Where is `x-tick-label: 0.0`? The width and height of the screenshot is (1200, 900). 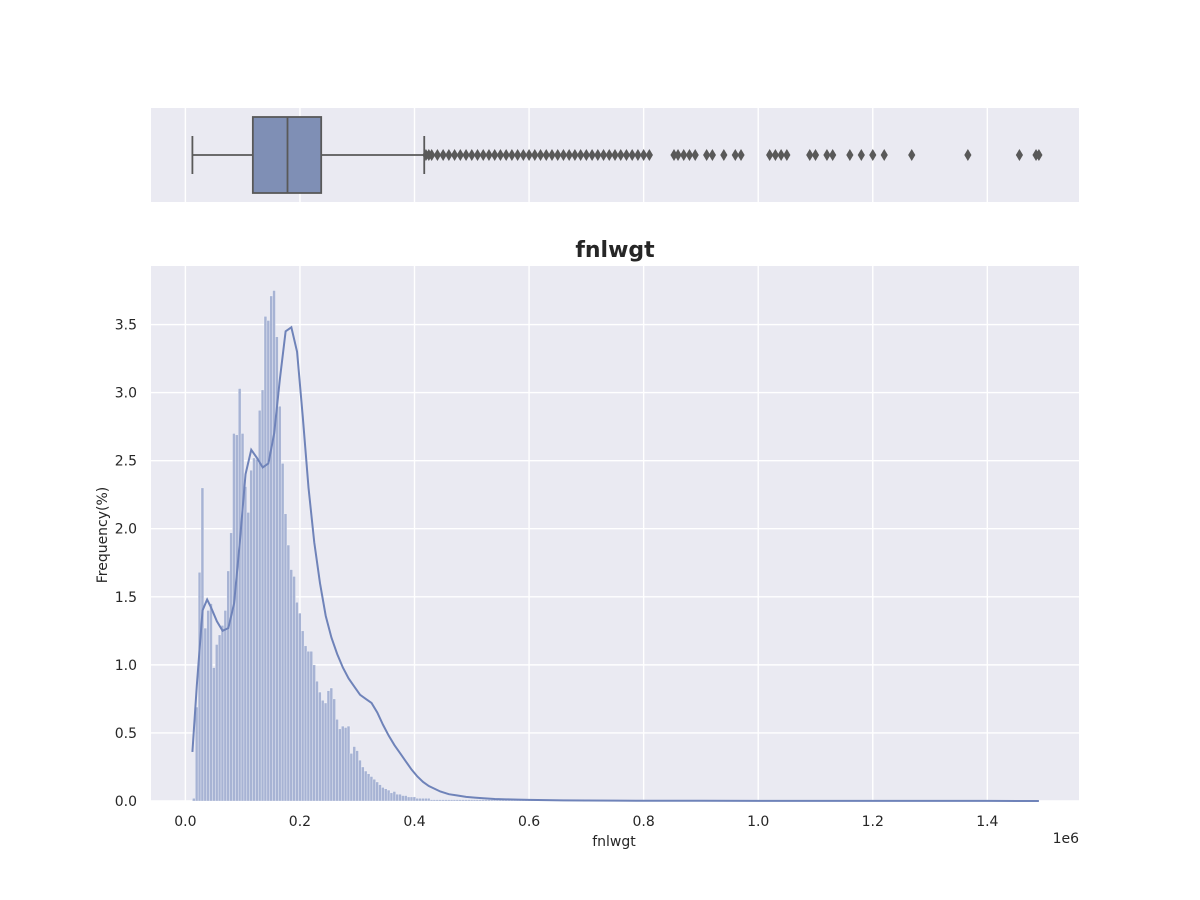 x-tick-label: 0.0 is located at coordinates (185, 822).